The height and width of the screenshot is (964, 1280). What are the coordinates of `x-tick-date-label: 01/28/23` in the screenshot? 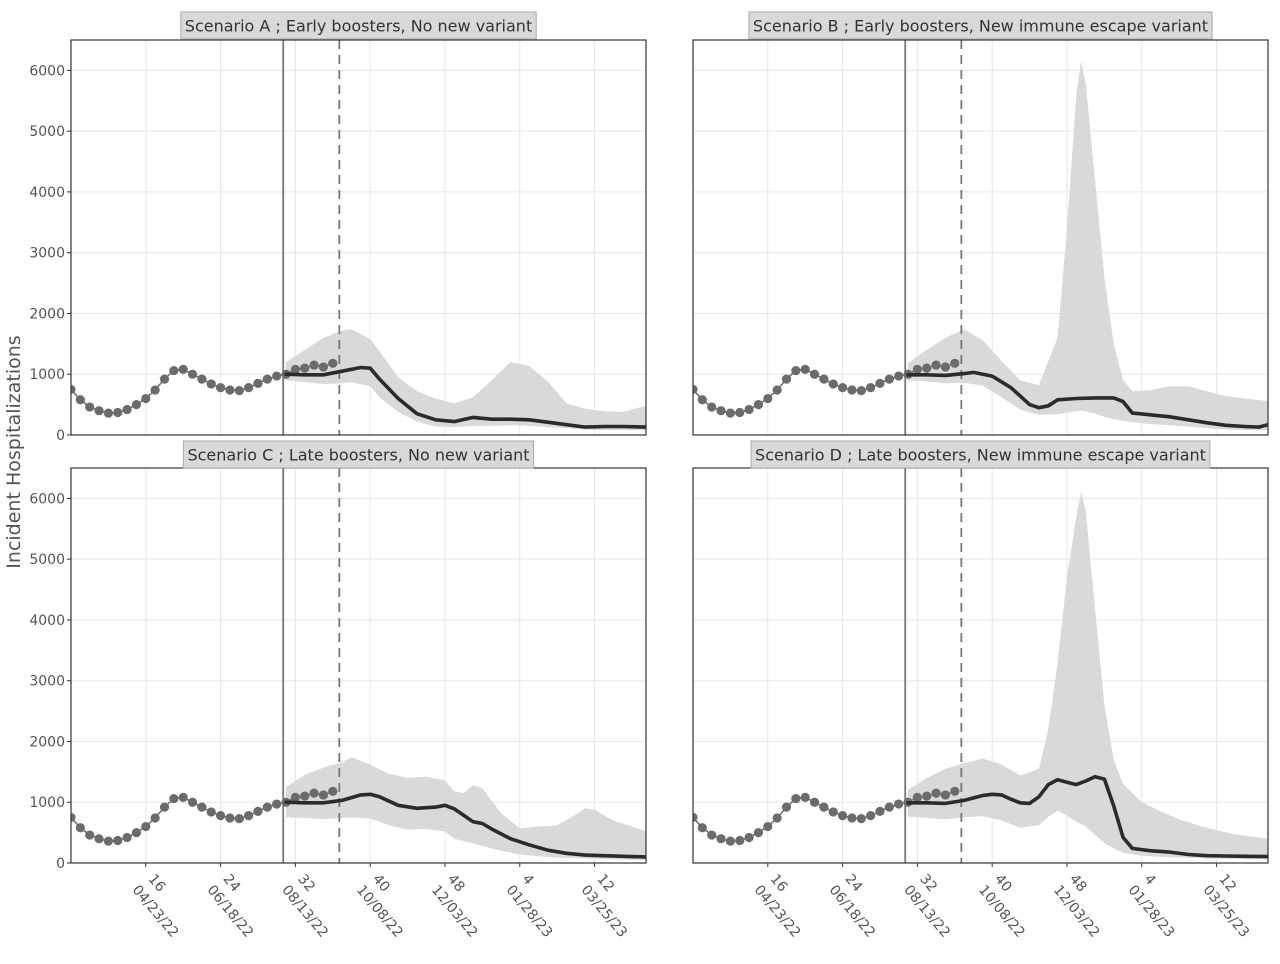 It's located at (1151, 911).